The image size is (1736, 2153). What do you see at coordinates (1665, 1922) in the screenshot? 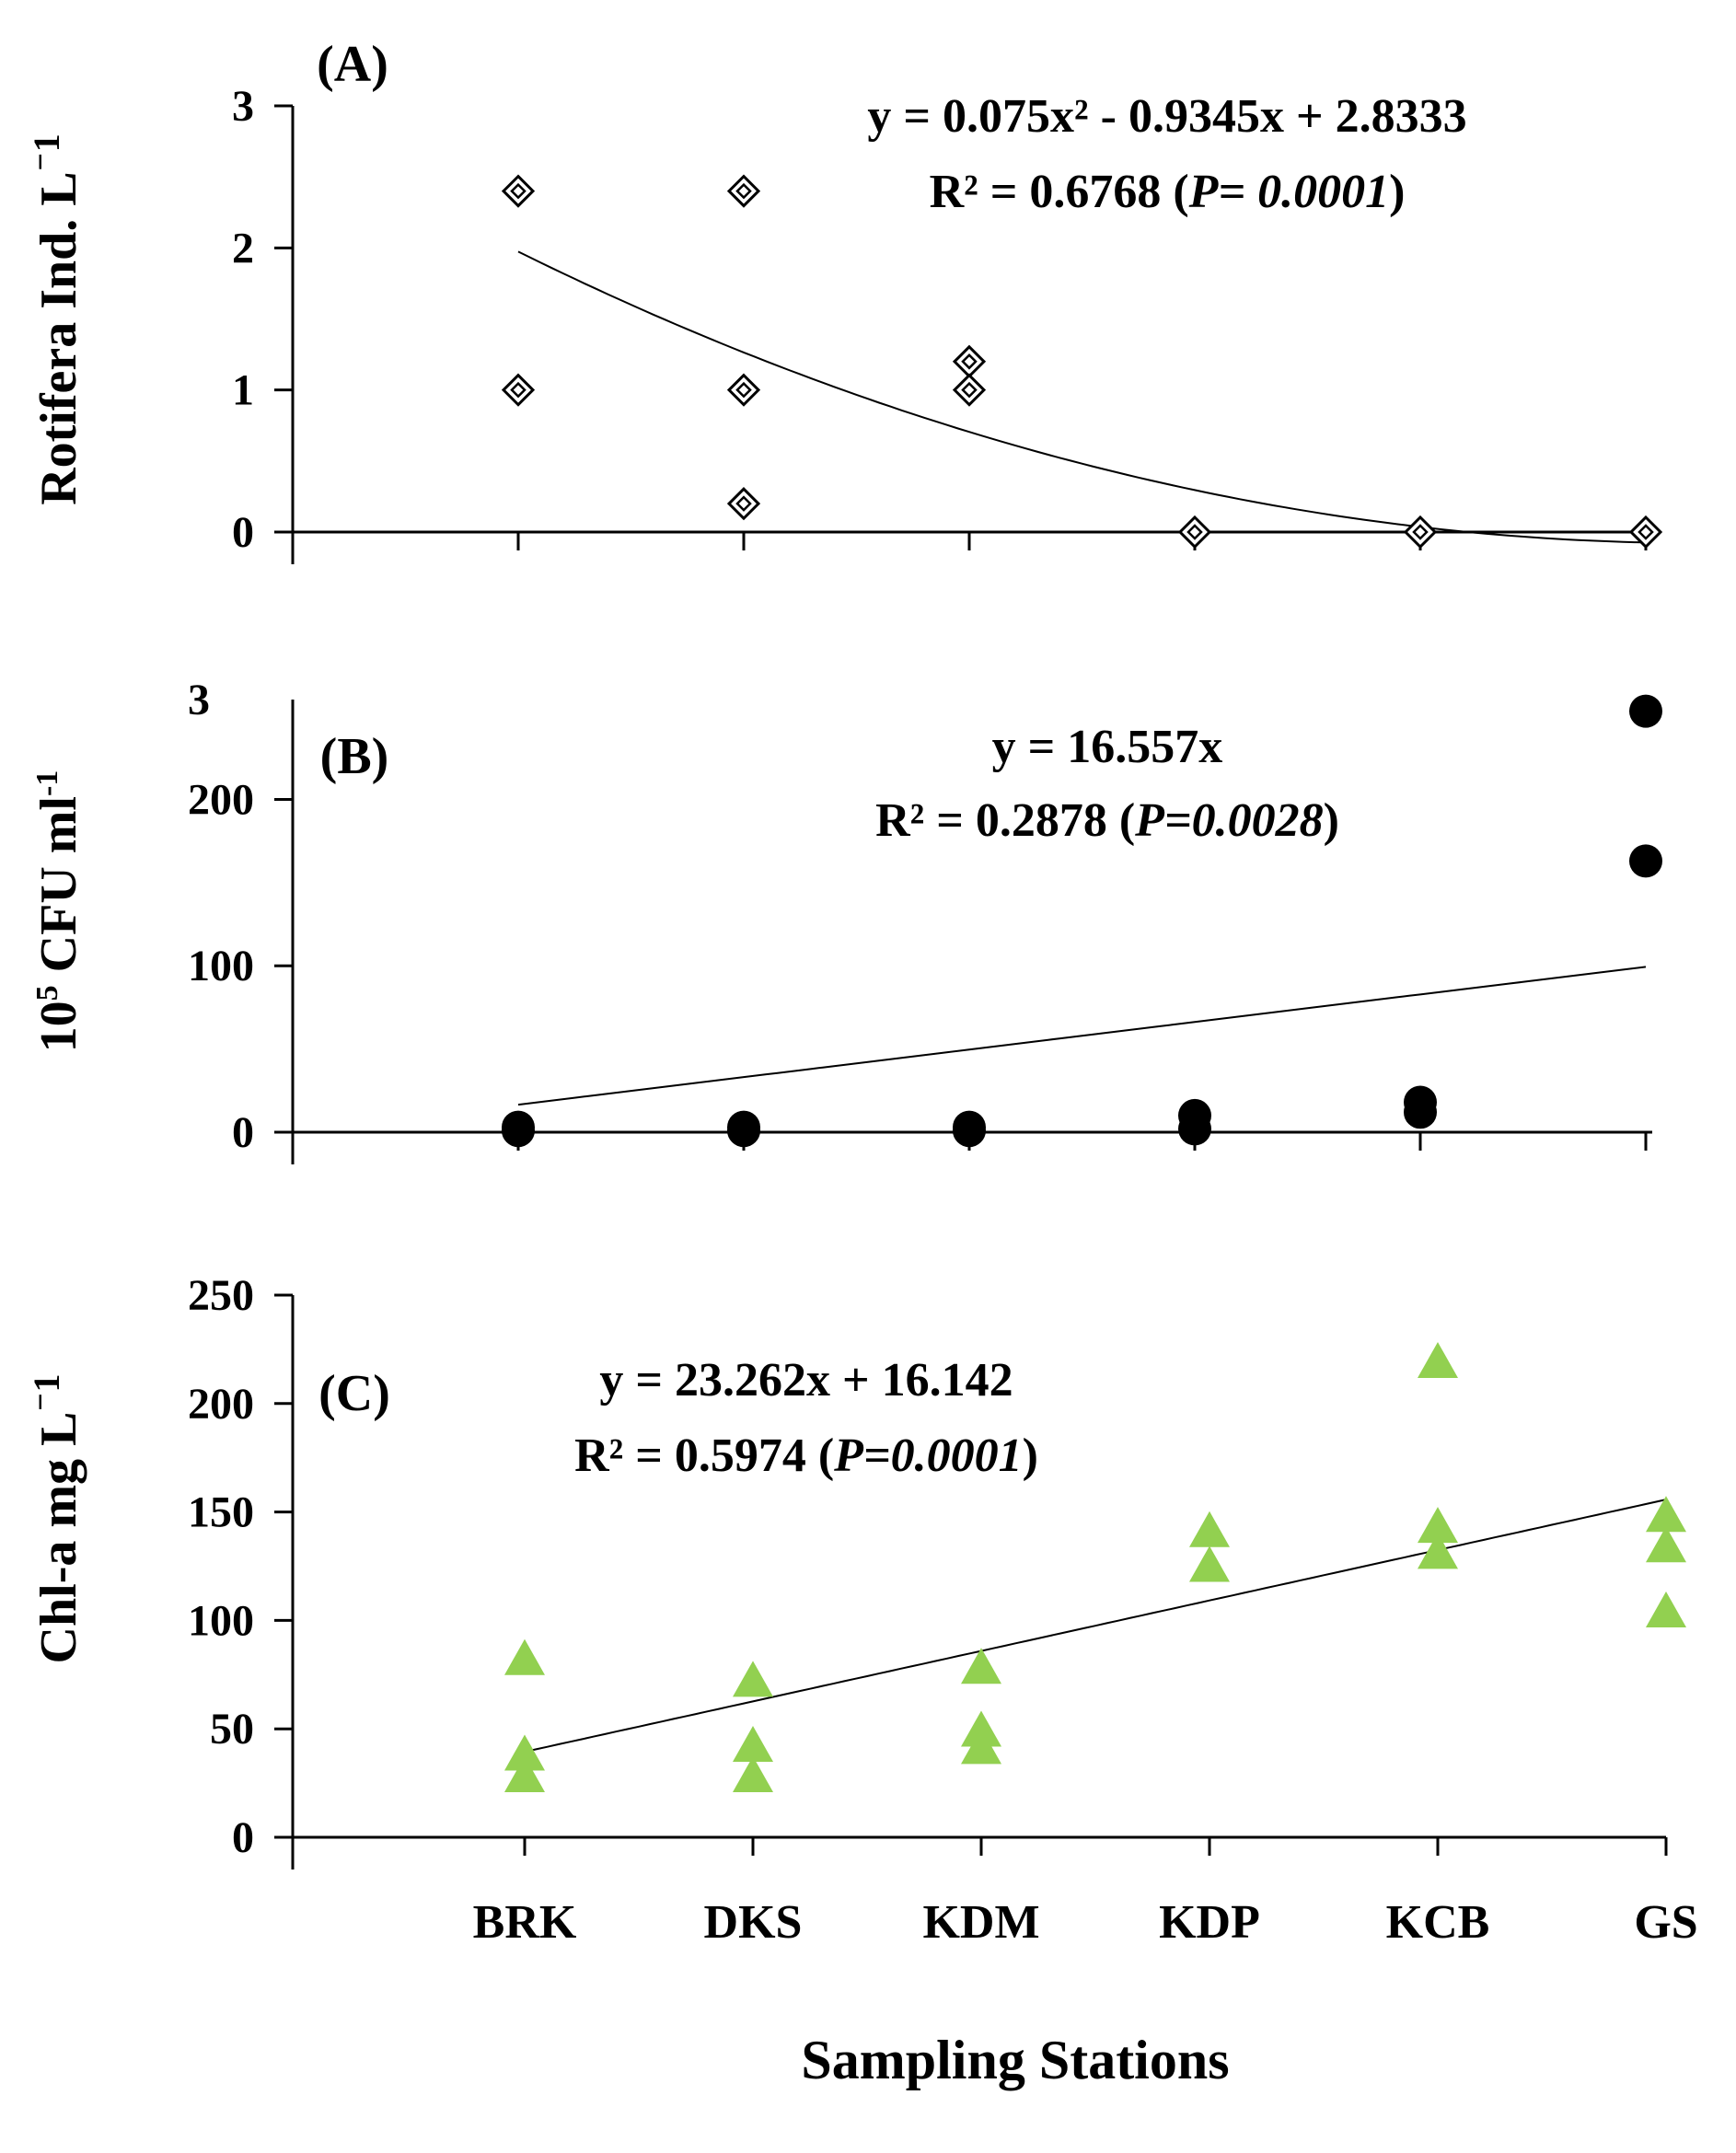
I see `x-category-label: GS` at bounding box center [1665, 1922].